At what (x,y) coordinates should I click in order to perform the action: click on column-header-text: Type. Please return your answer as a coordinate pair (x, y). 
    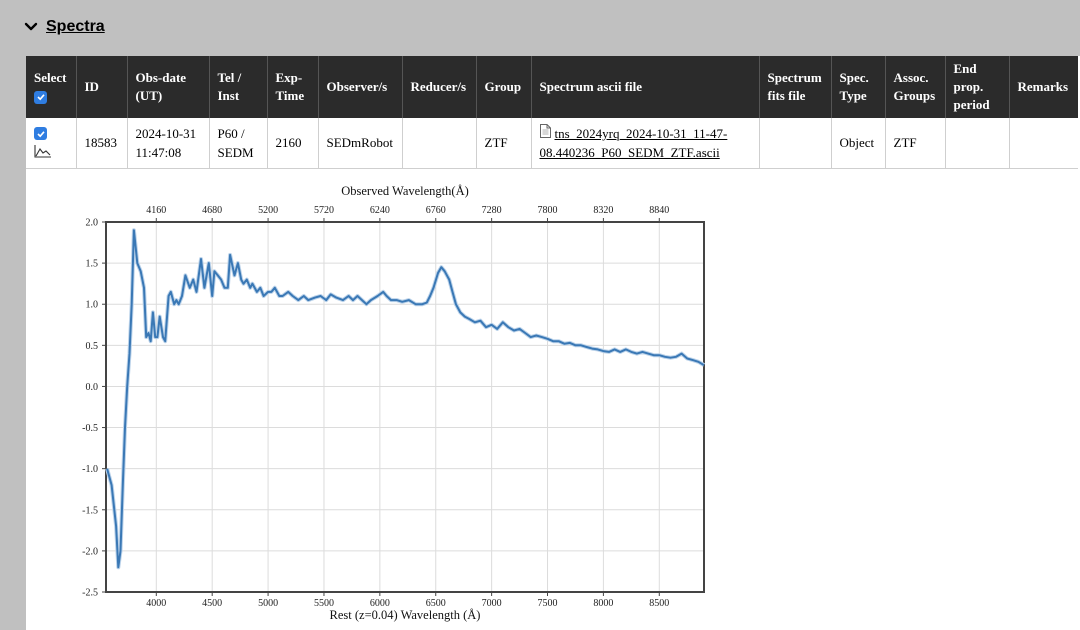
    Looking at the image, I should click on (853, 95).